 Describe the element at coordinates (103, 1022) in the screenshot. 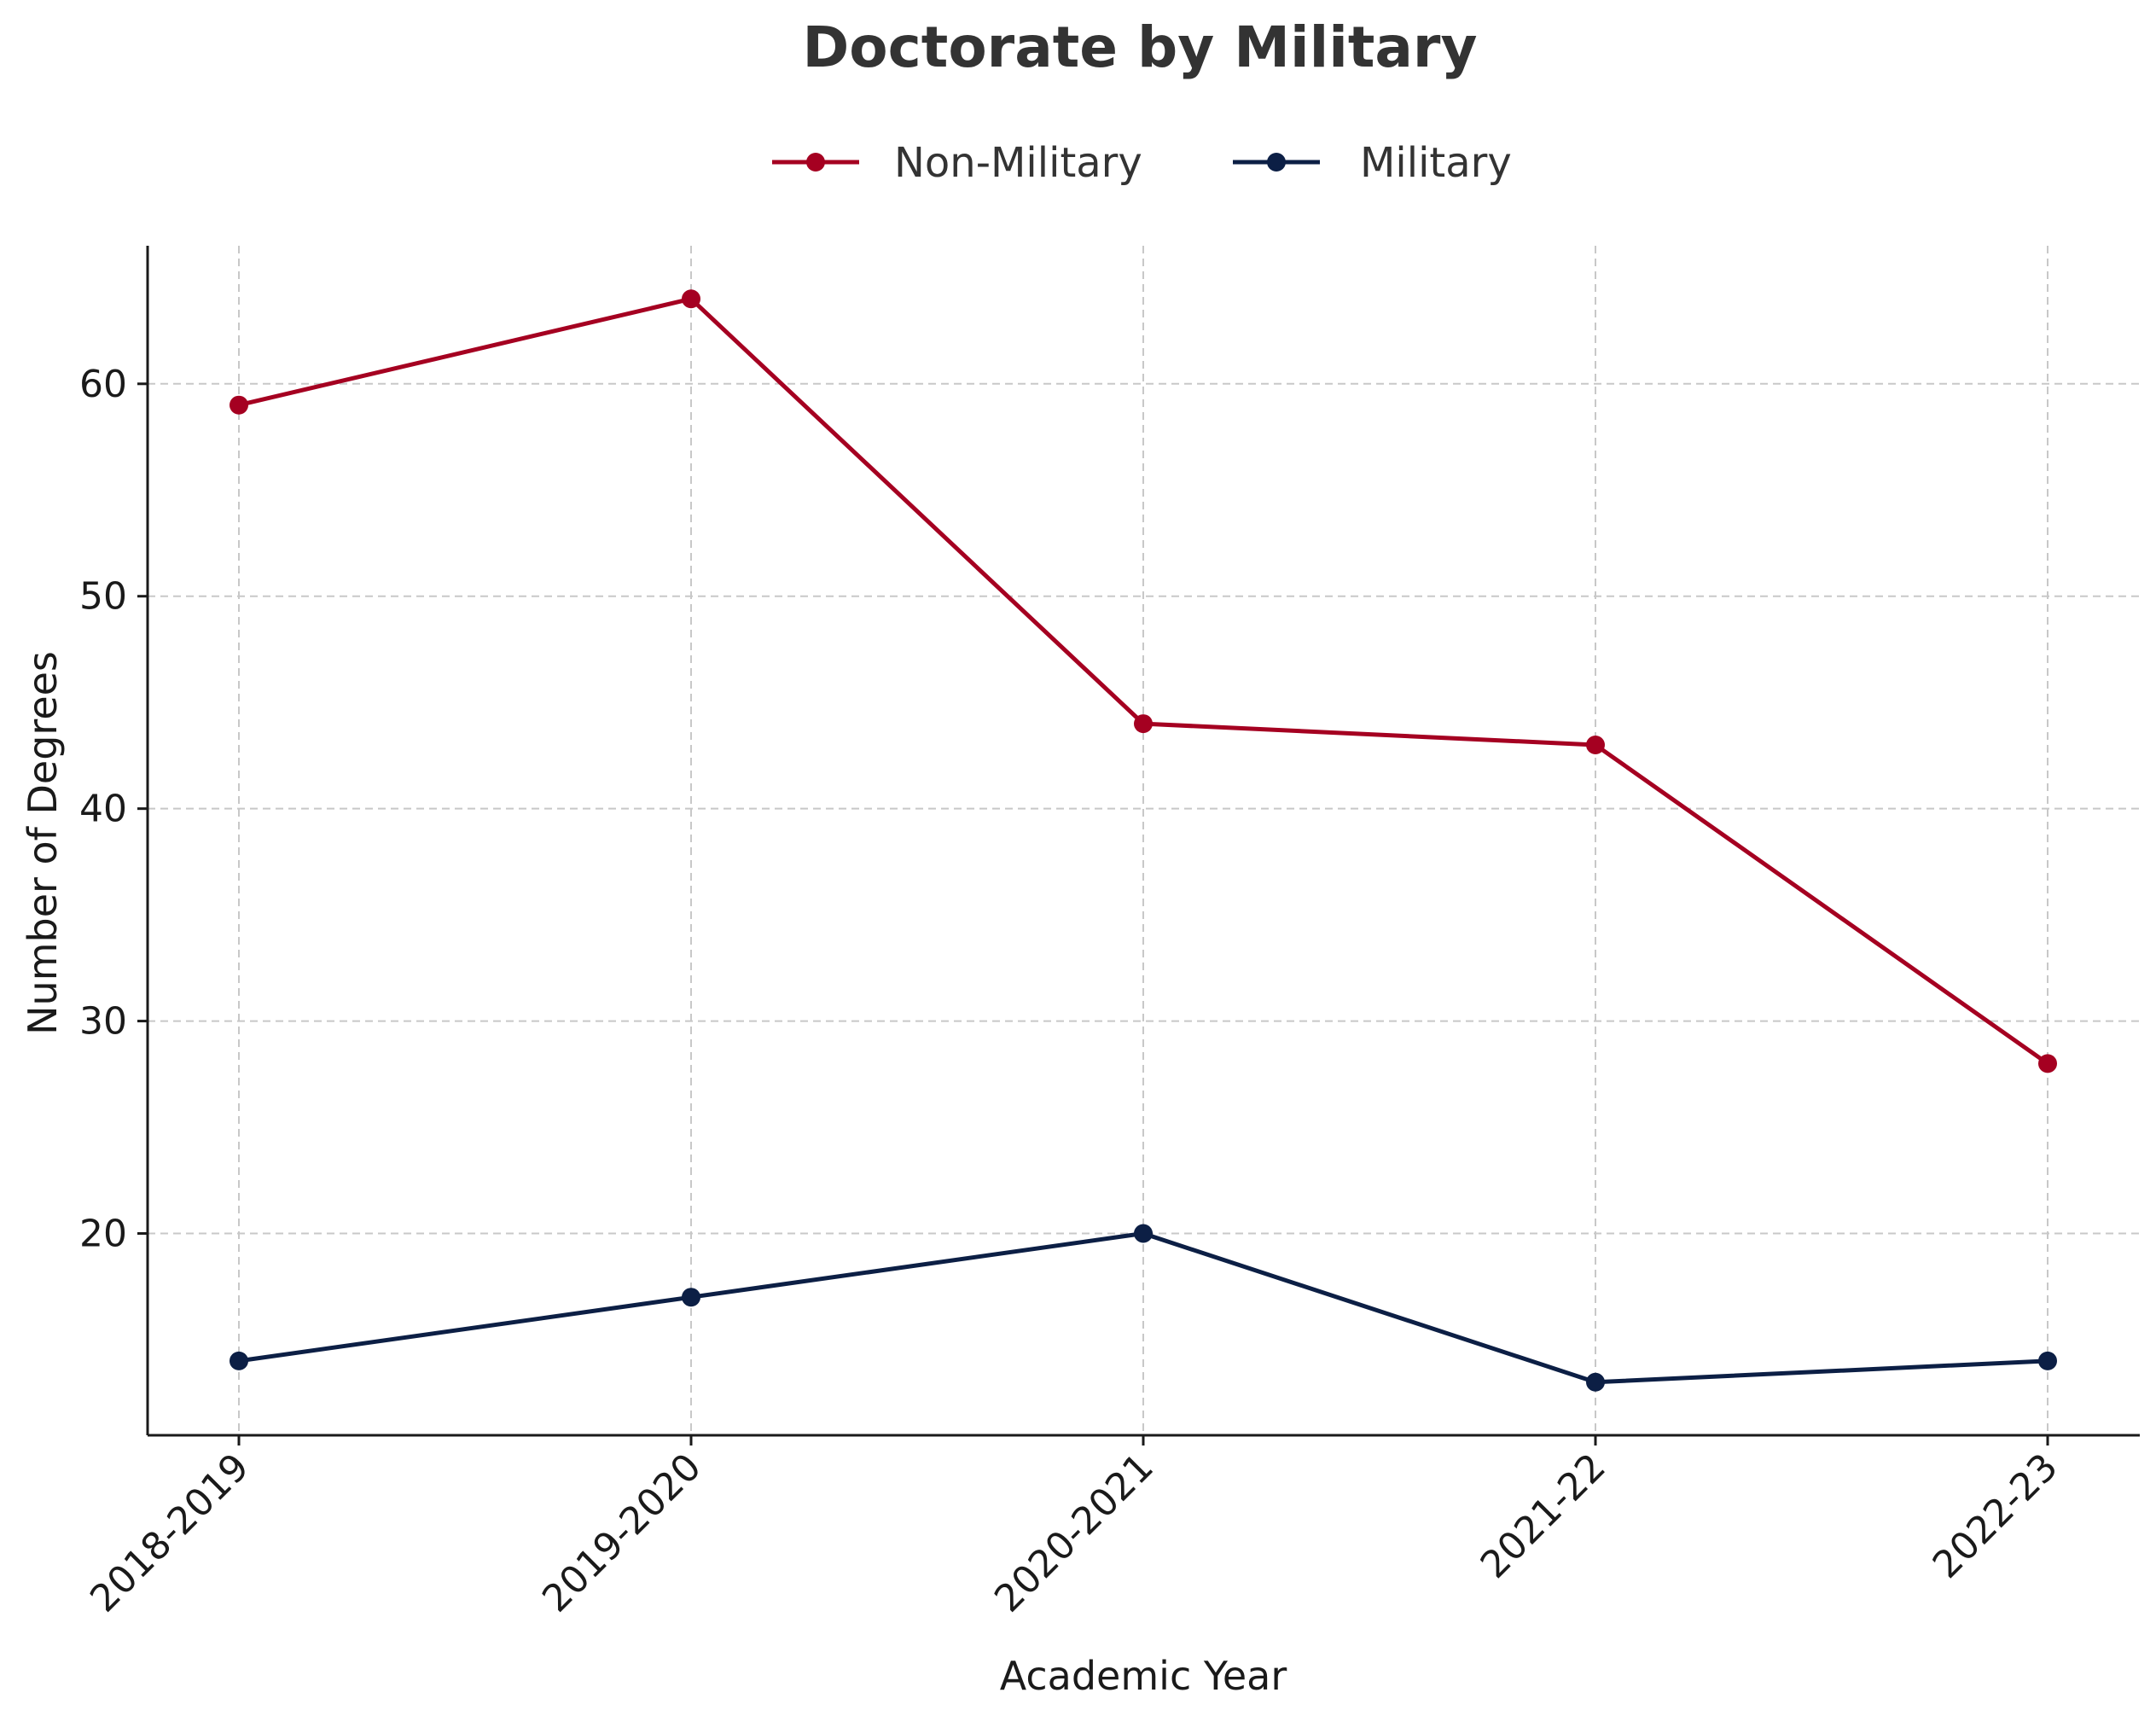

I see `y-tick-label: 30` at that location.